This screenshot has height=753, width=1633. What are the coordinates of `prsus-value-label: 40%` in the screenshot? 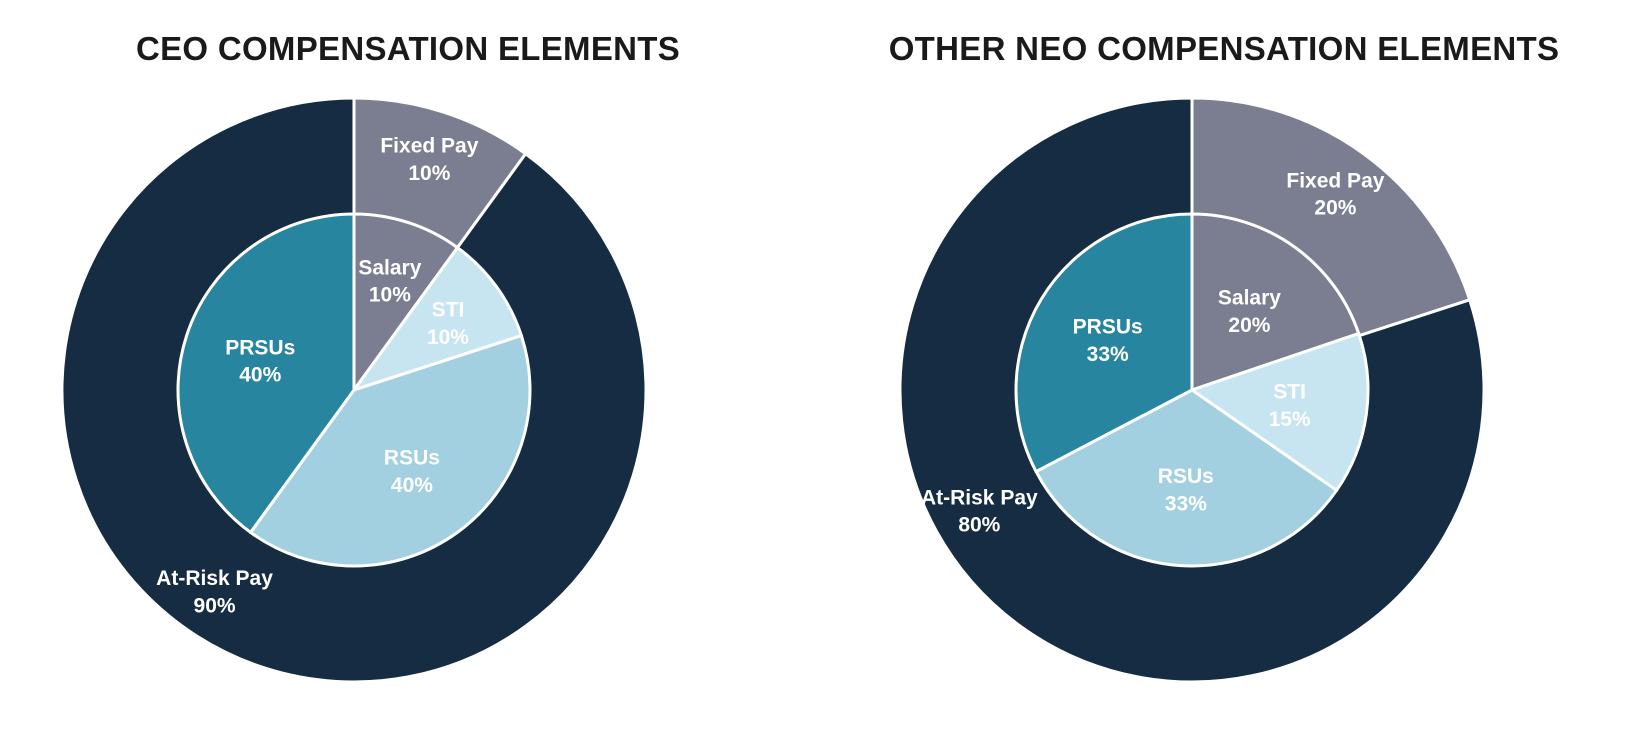 It's located at (260, 375).